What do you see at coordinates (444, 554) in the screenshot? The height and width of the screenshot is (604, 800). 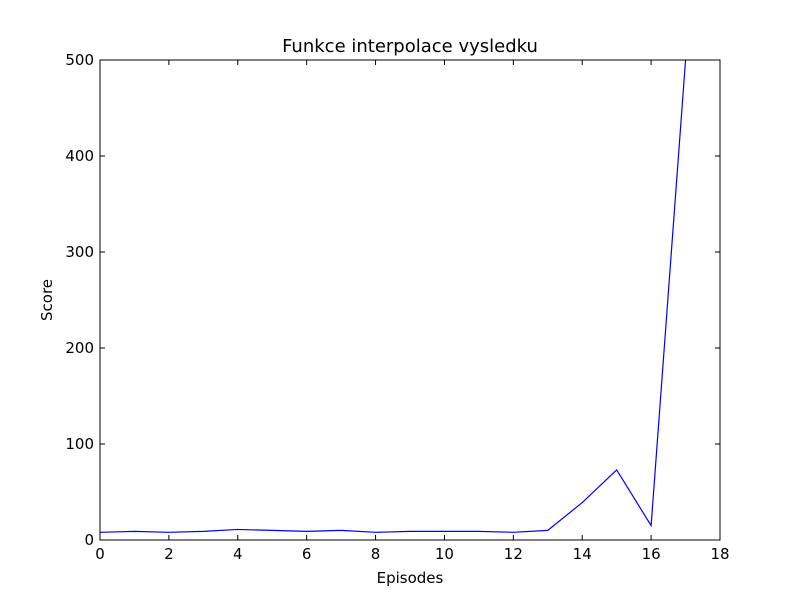 I see `x-tick-label: 10` at bounding box center [444, 554].